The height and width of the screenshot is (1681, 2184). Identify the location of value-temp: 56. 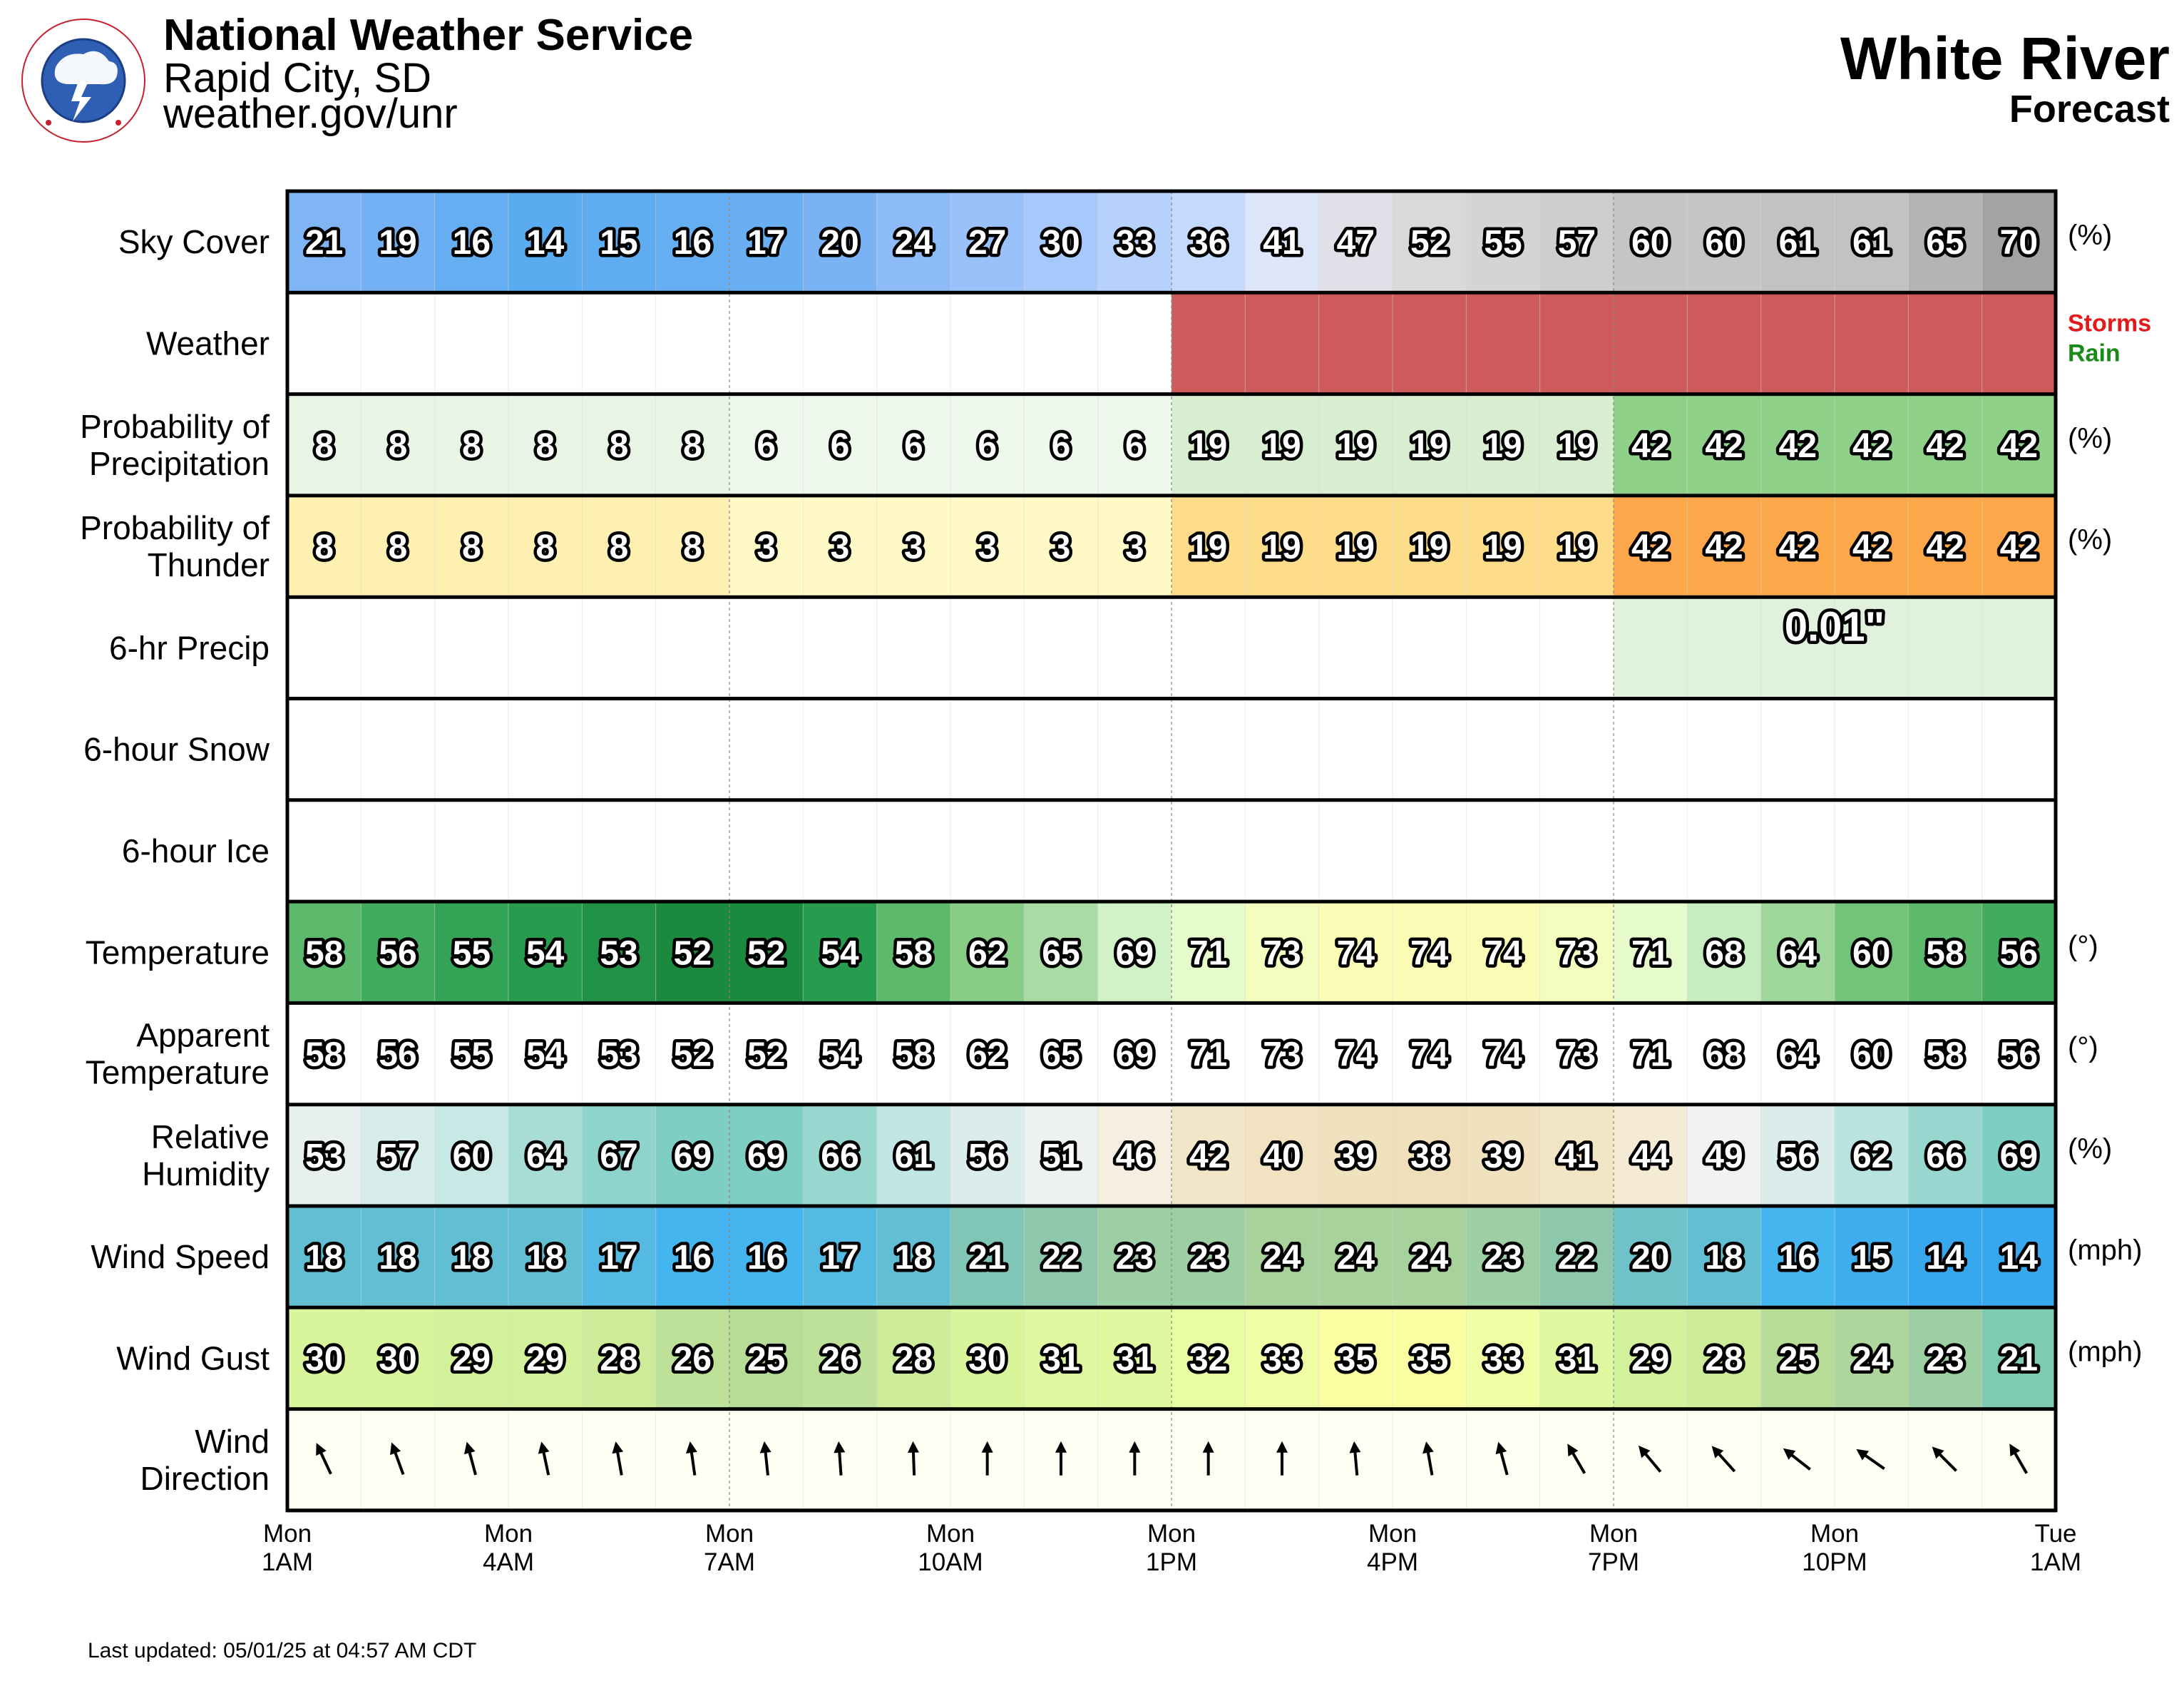
(397, 953).